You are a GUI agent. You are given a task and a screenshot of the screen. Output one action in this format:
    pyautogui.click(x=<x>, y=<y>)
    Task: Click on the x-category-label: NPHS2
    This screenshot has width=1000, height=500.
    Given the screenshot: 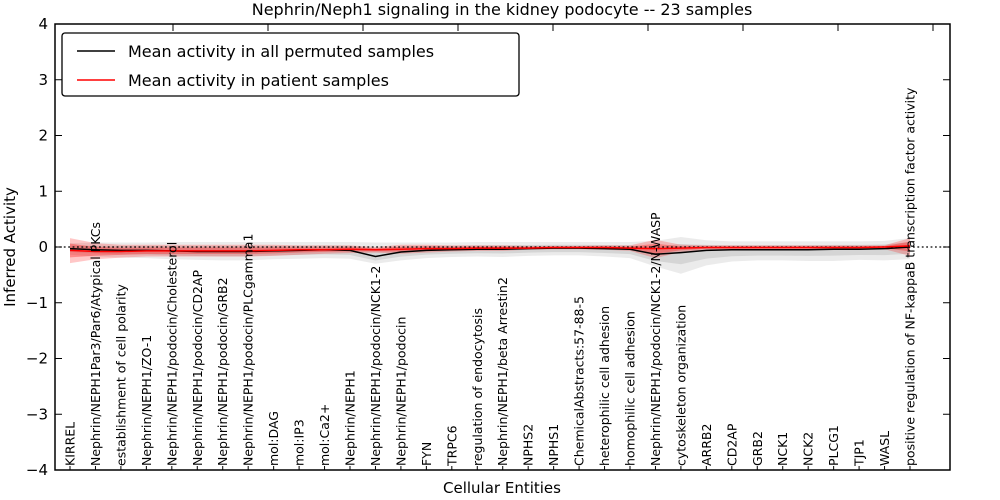 What is the action you would take?
    pyautogui.click(x=528, y=445)
    